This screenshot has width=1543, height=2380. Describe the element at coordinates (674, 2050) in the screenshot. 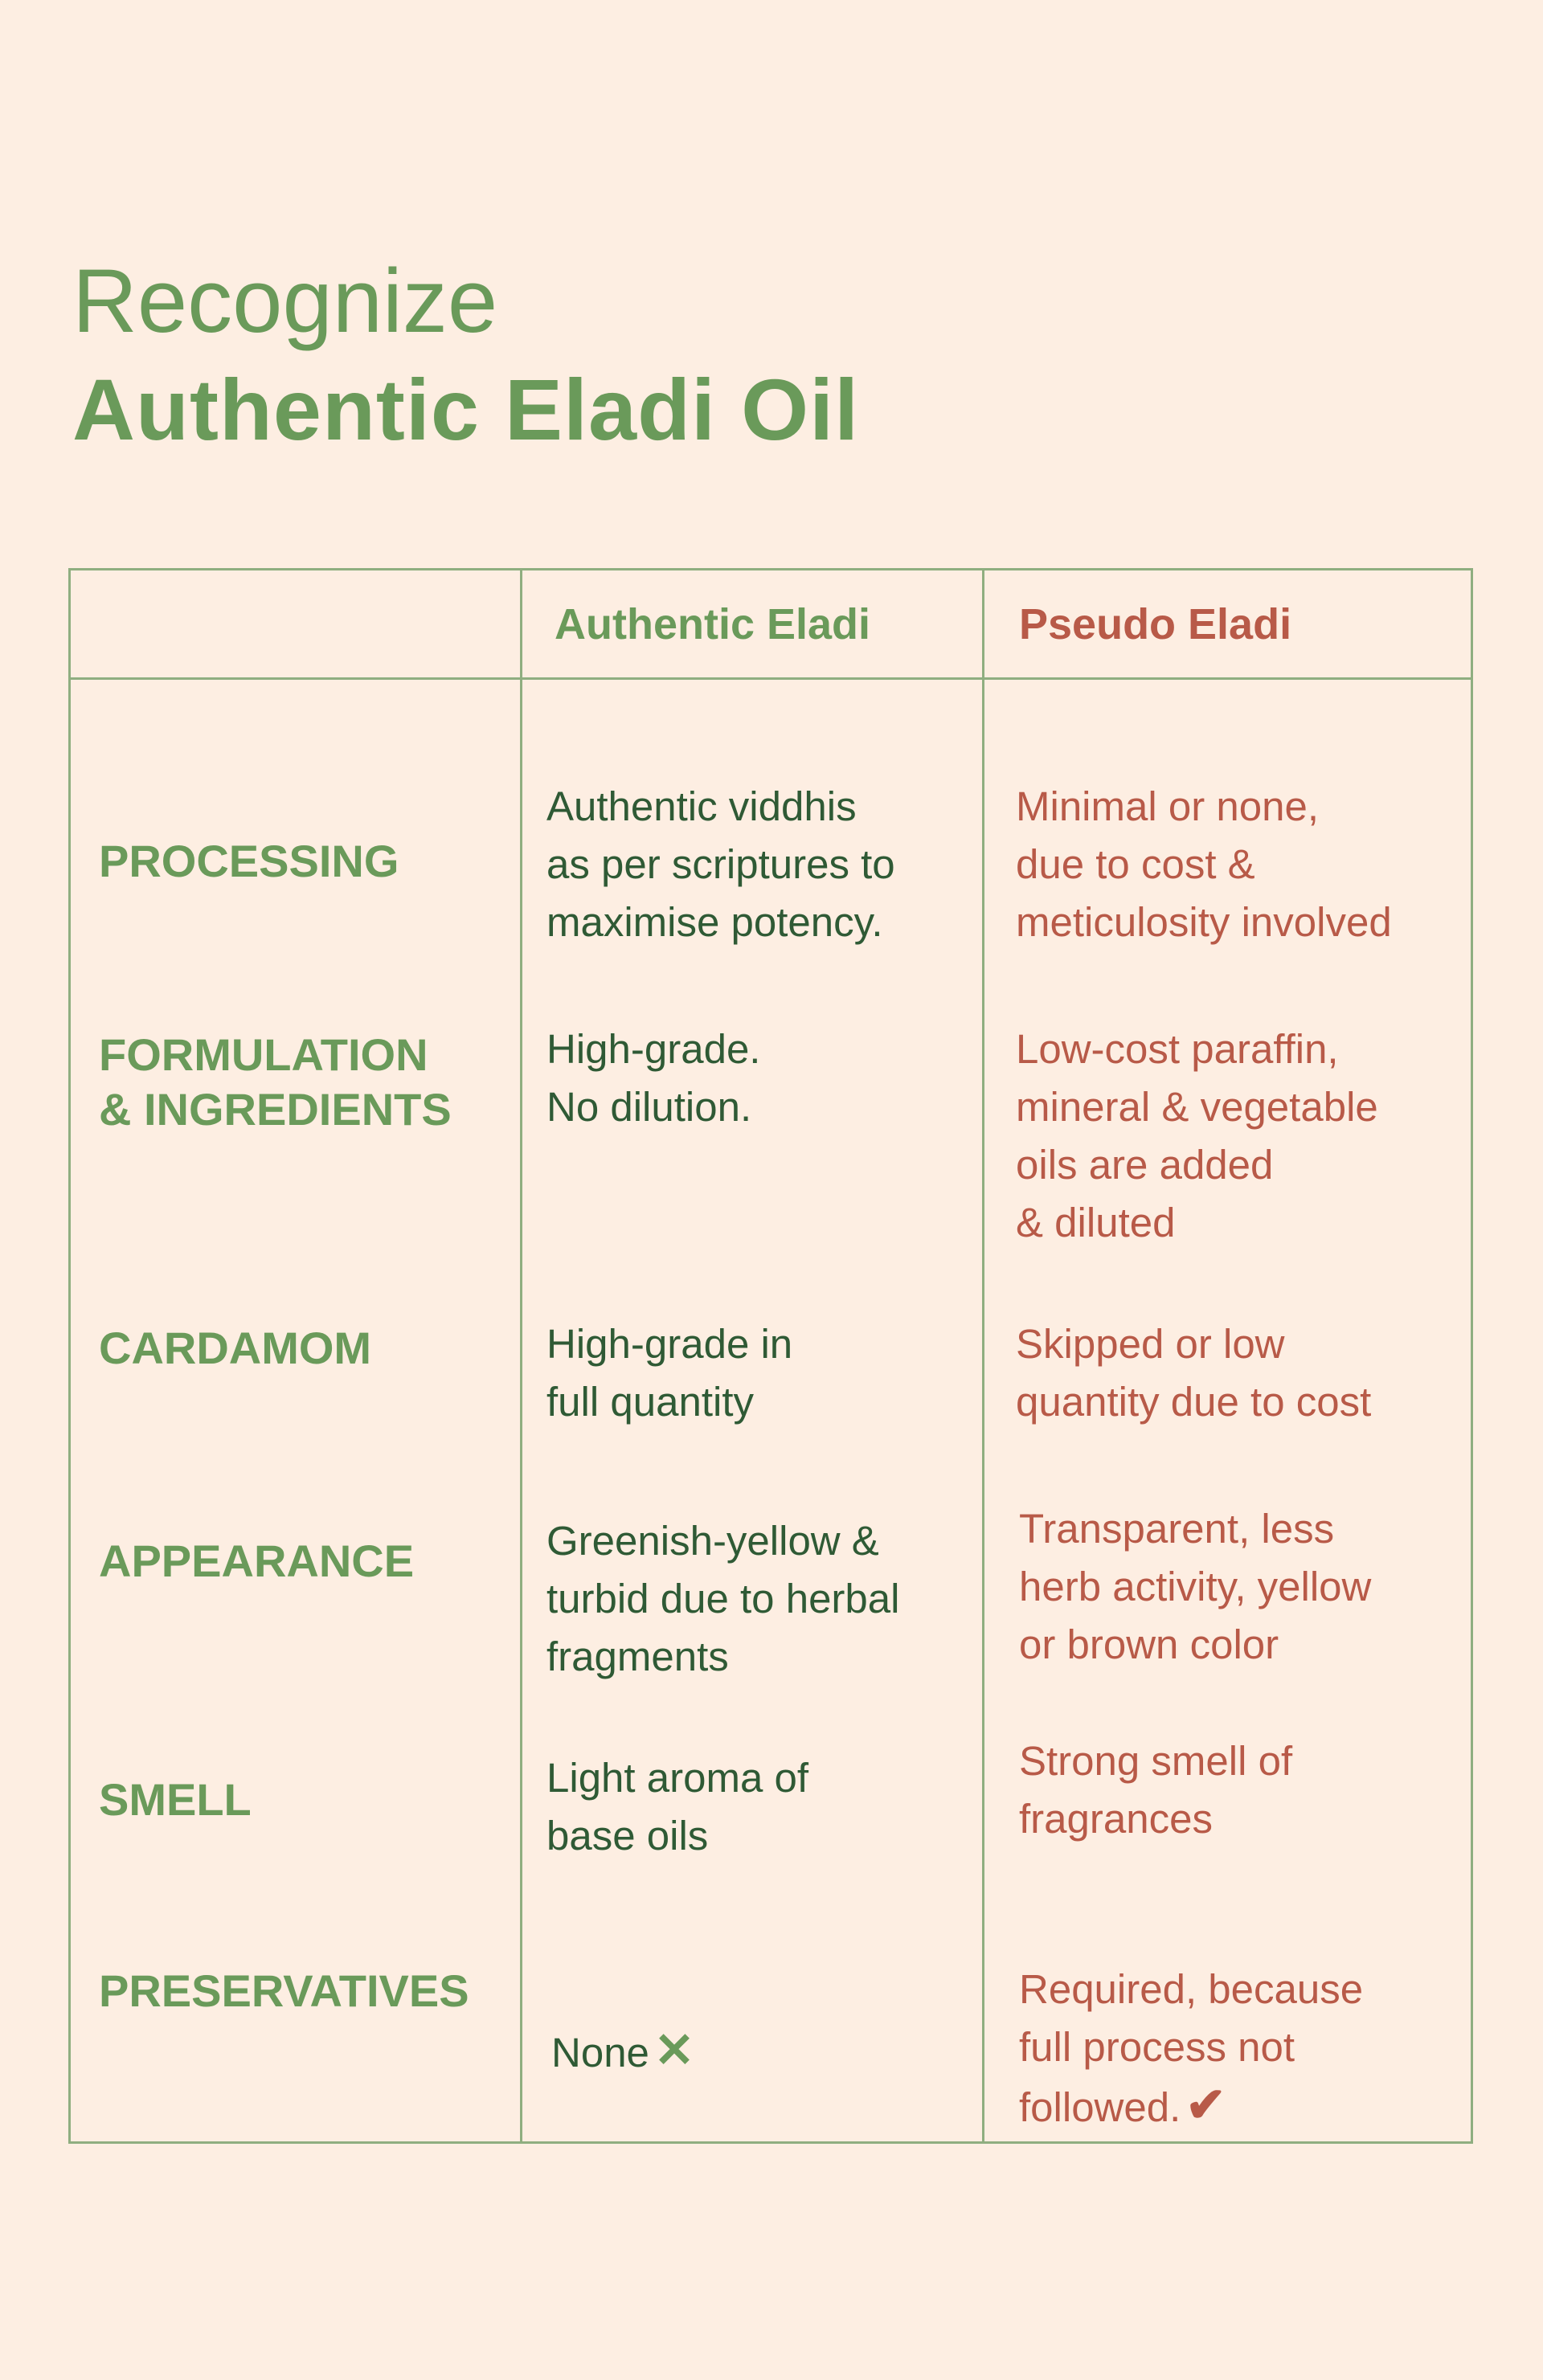

I see `cross-icon: ✕` at that location.